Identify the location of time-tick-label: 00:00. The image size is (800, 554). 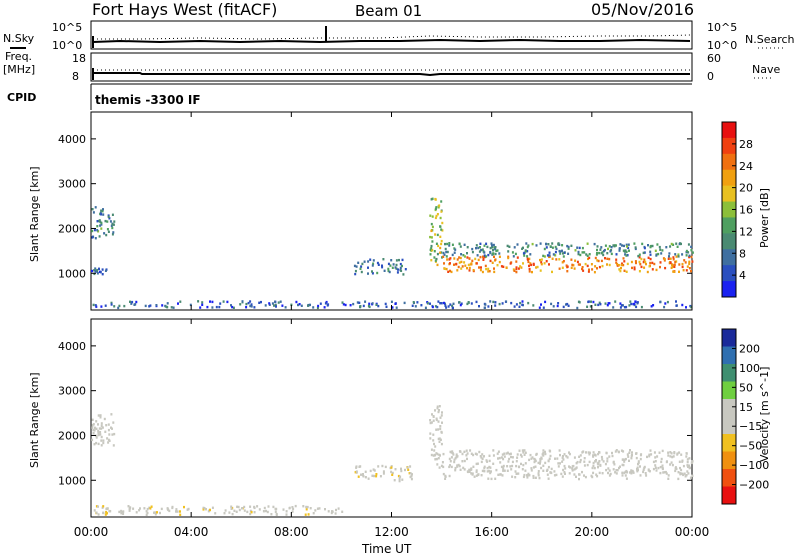
(91, 532).